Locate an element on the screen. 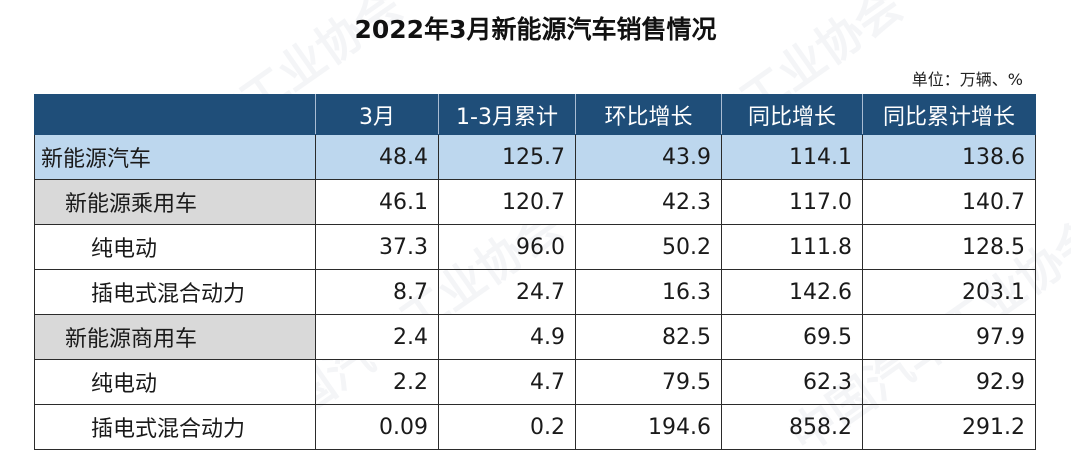 This screenshot has height=469, width=1071. table-cell: 50.2 is located at coordinates (648, 247).